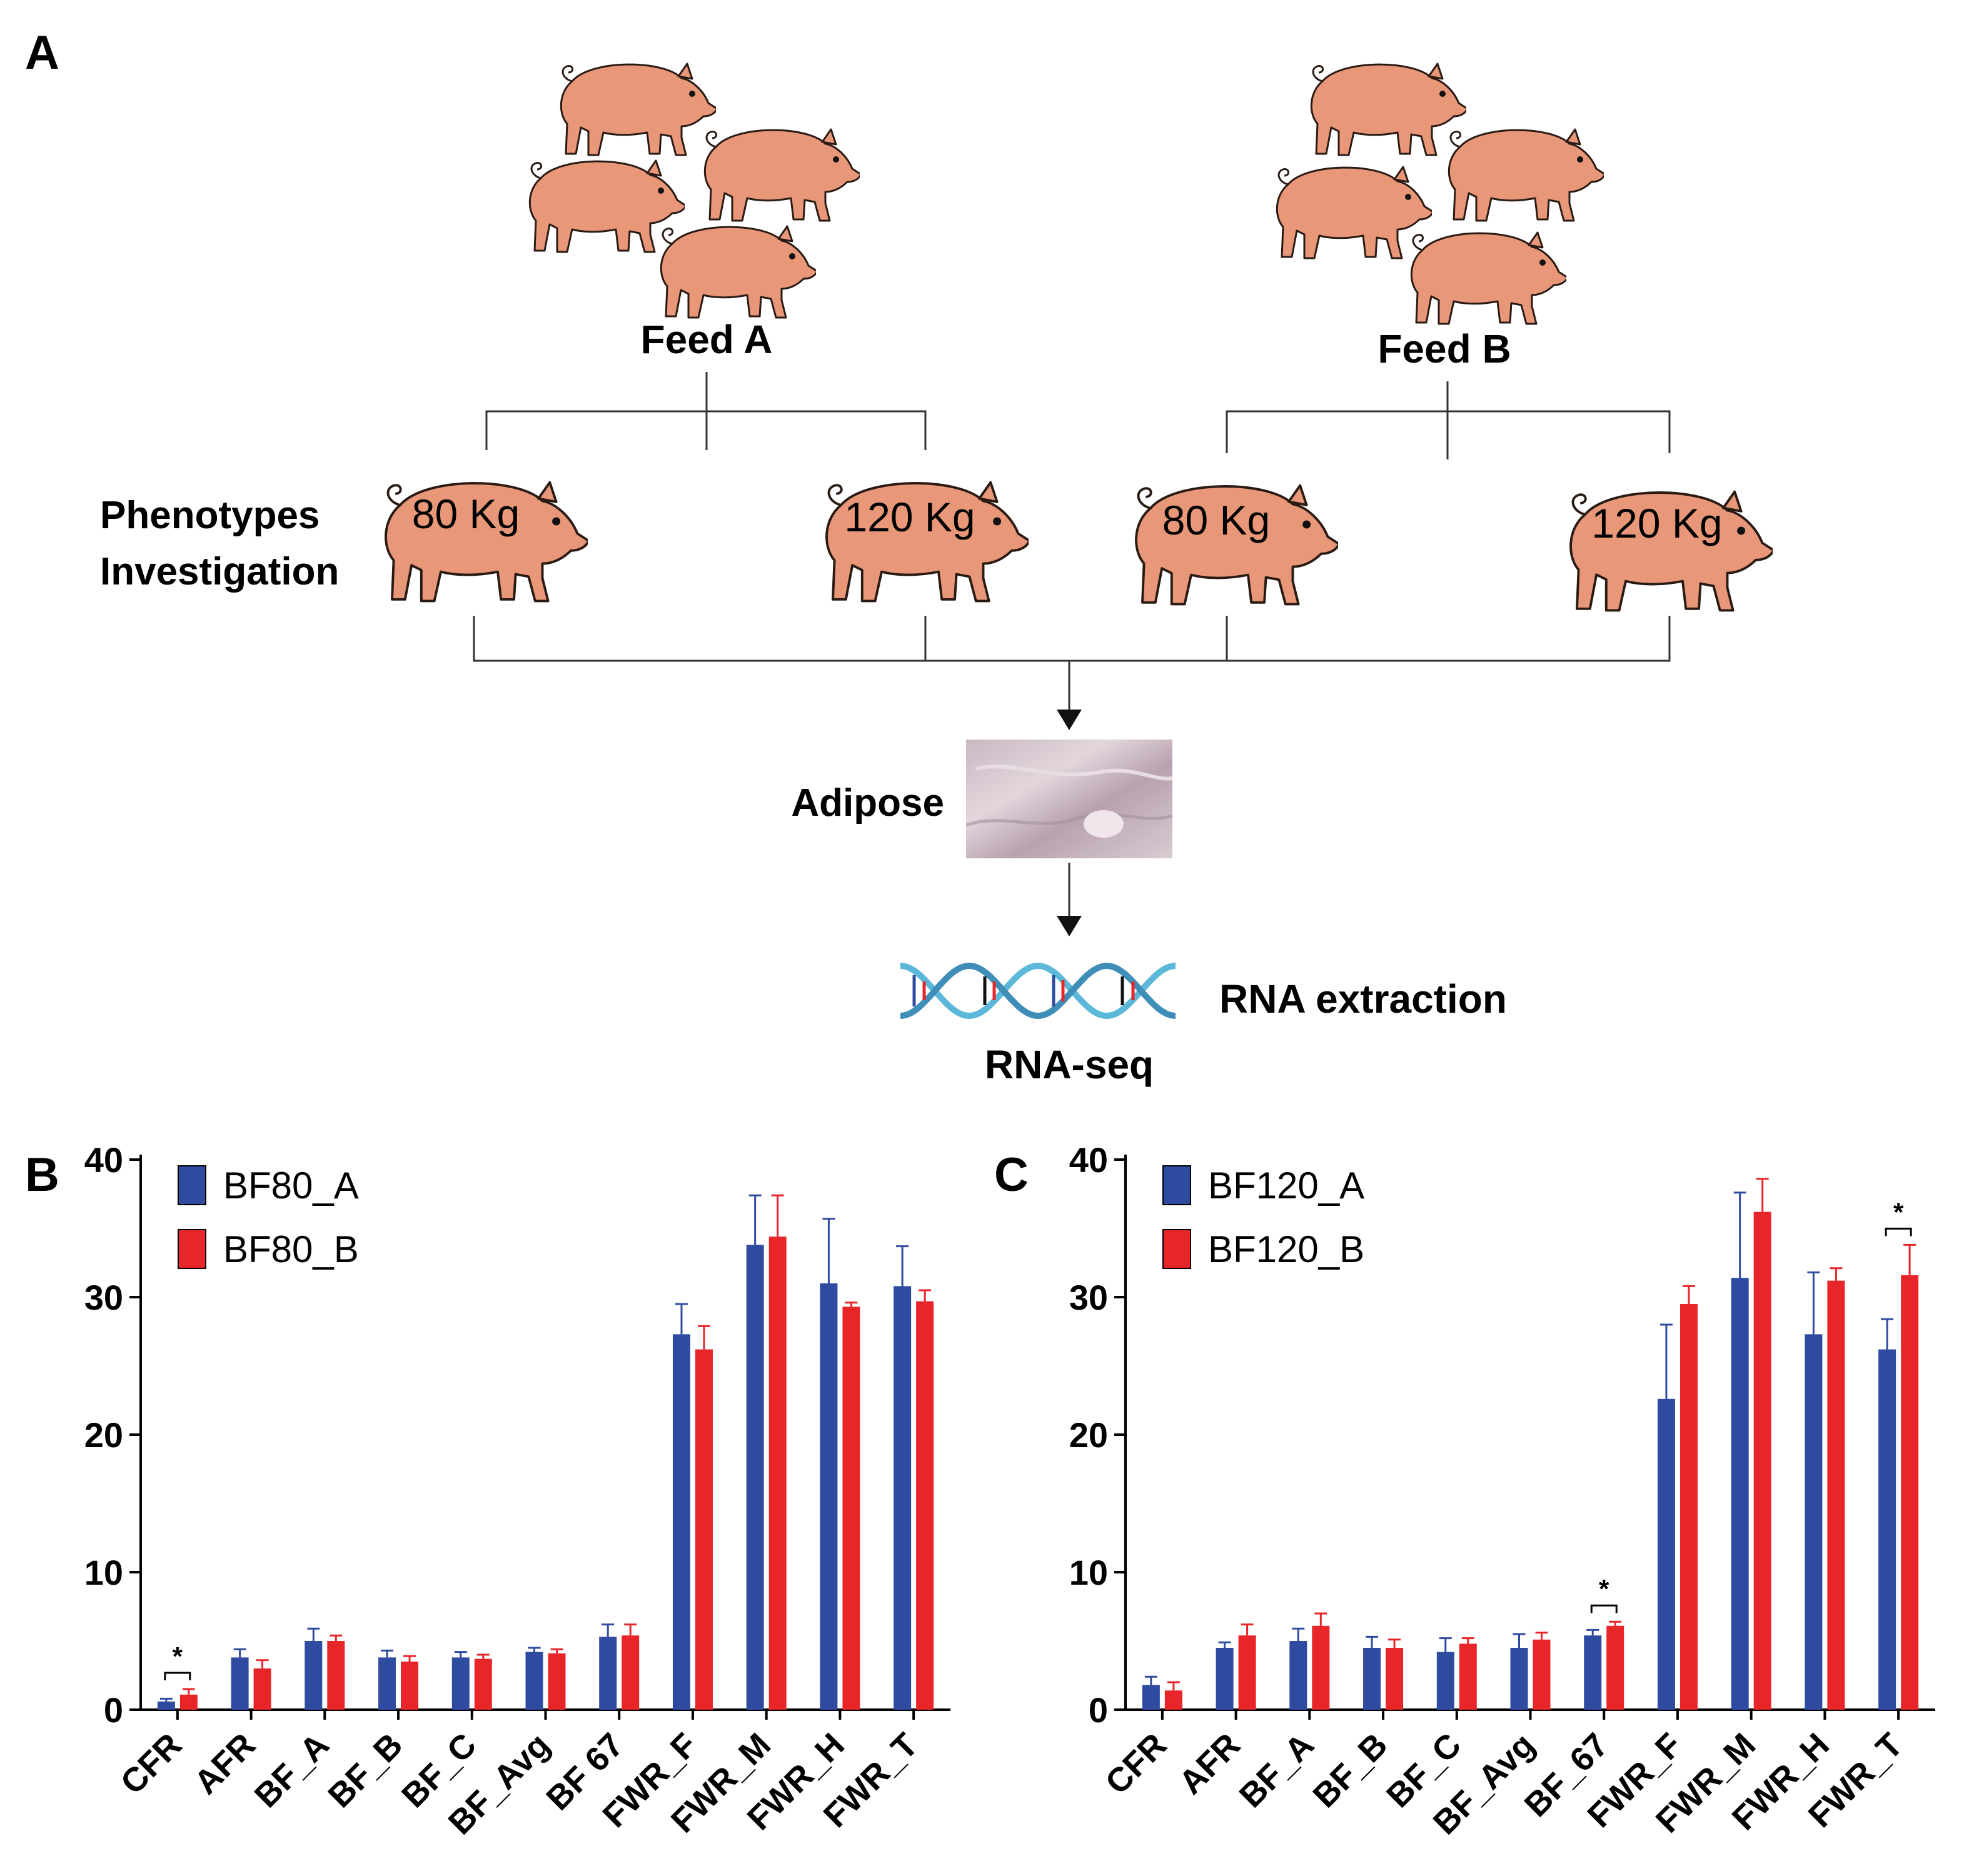 This screenshot has height=1876, width=1969. Describe the element at coordinates (291, 1185) in the screenshot. I see `legend-label: BF80_A` at that location.